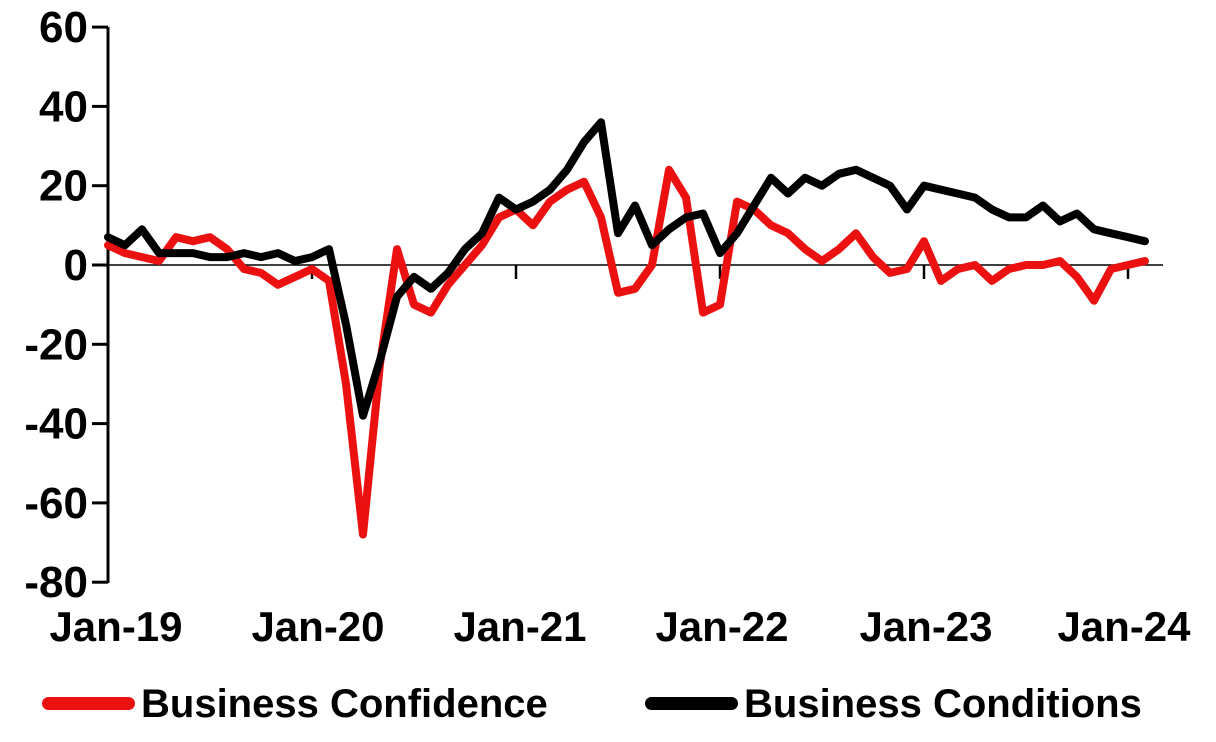 Image resolution: width=1216 pixels, height=742 pixels. I want to click on legend: Business Confidence Business Conditions, so click(592, 704).